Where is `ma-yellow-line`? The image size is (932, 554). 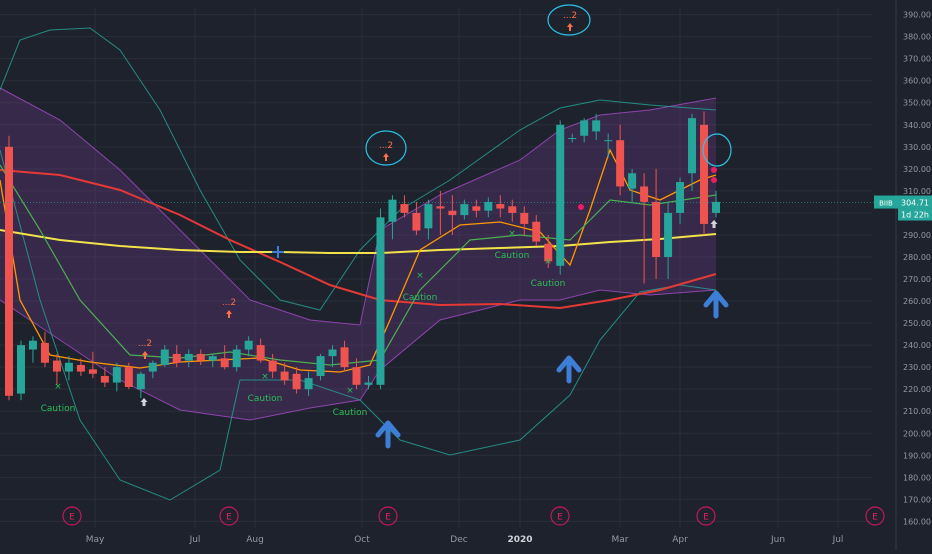 ma-yellow-line is located at coordinates (358, 241).